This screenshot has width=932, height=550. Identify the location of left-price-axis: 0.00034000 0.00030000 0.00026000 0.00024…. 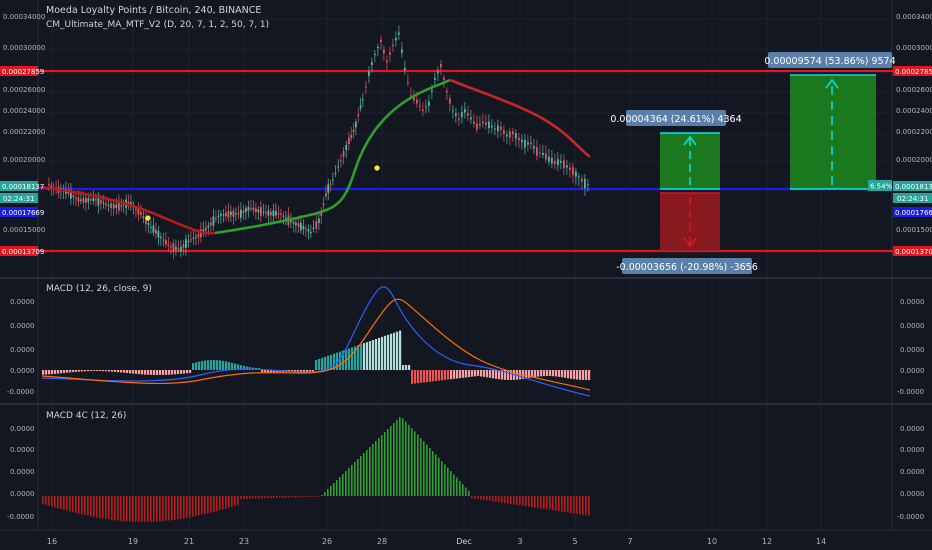
(22, 134).